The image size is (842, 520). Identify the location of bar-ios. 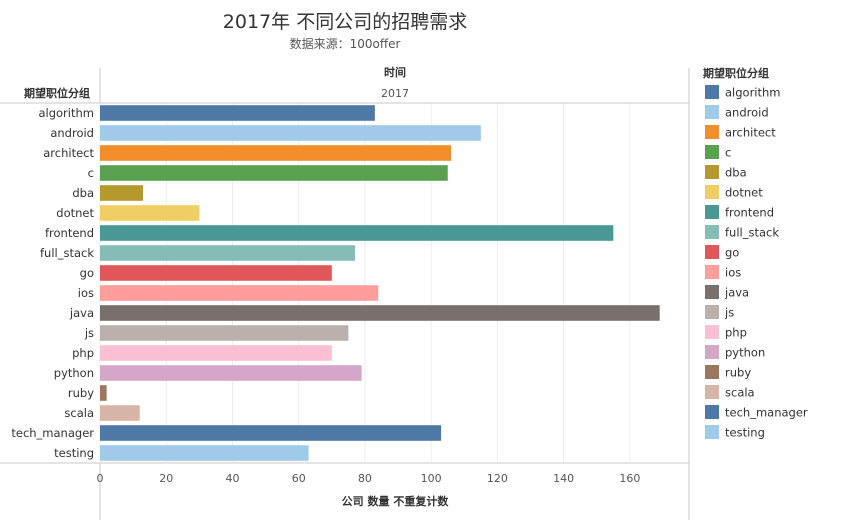
(239, 293).